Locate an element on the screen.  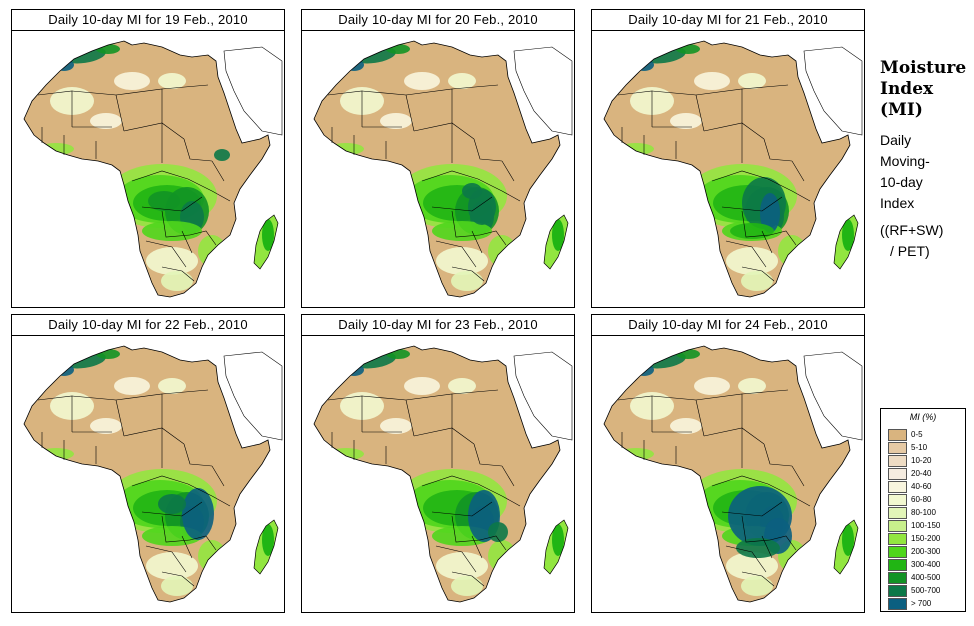
legend-label: 100-150 is located at coordinates (926, 525).